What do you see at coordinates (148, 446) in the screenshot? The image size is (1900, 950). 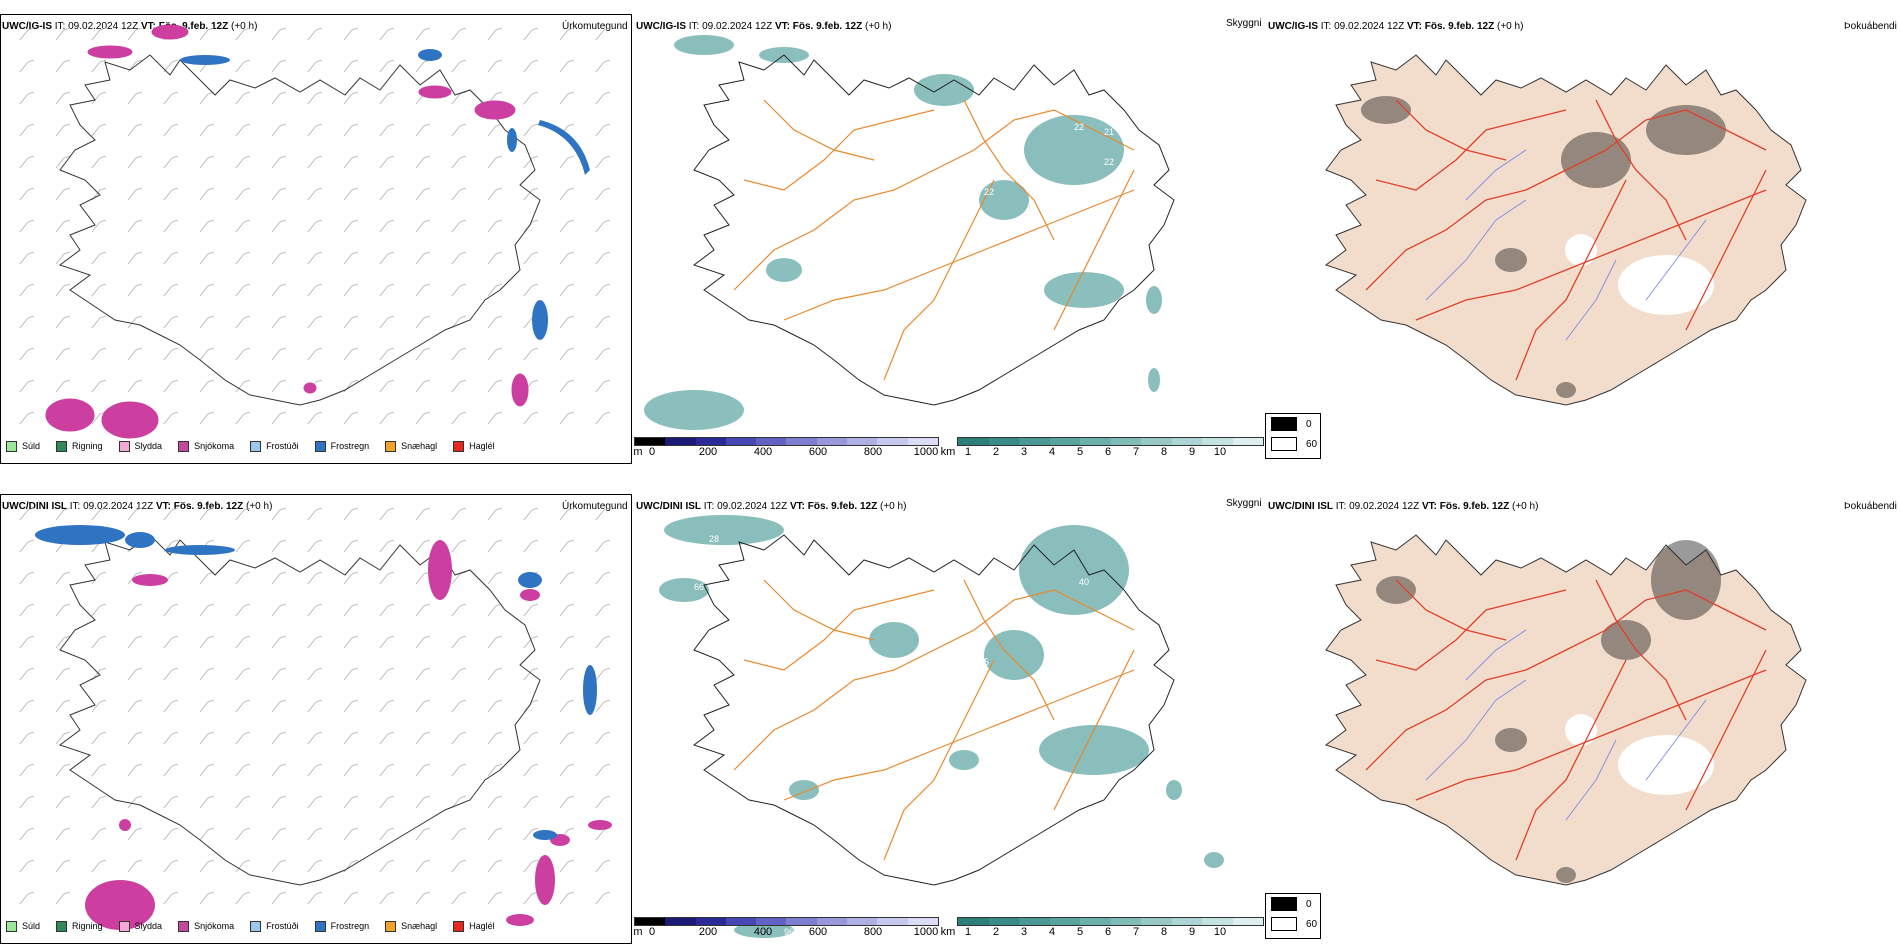 I see `legend-label: Slydda` at bounding box center [148, 446].